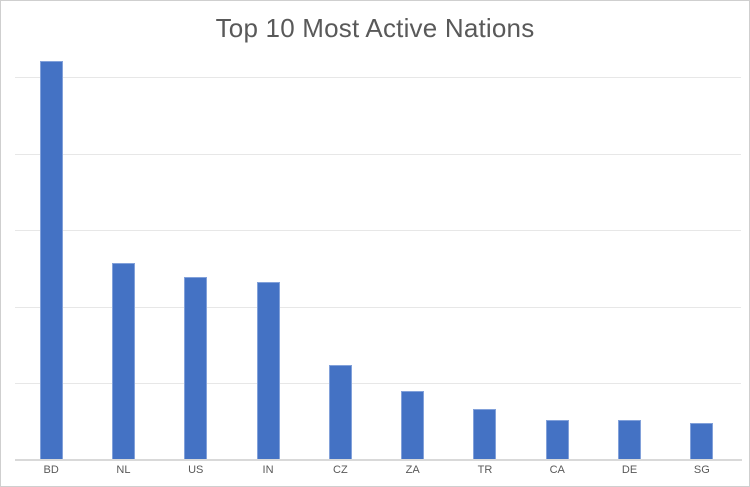 This screenshot has width=750, height=487. What do you see at coordinates (630, 440) in the screenshot?
I see `bar-DE` at bounding box center [630, 440].